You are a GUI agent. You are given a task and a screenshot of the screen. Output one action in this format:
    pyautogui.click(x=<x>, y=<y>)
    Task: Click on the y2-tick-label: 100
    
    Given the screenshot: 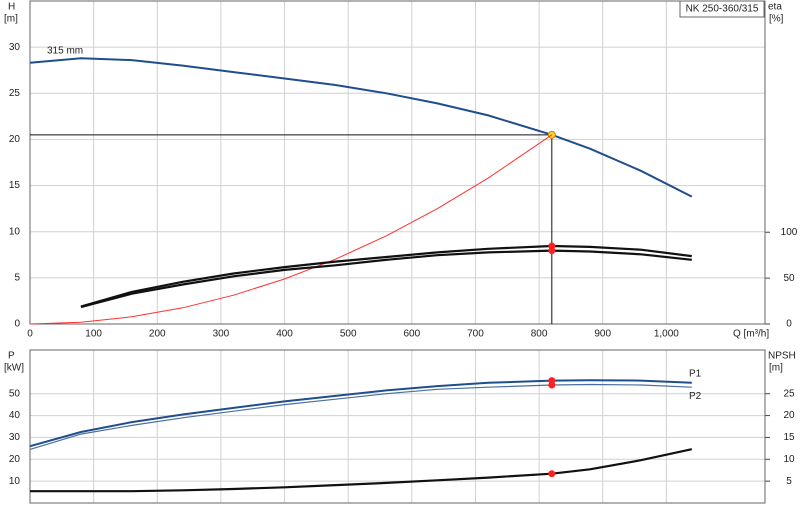 What is the action you would take?
    pyautogui.click(x=789, y=232)
    